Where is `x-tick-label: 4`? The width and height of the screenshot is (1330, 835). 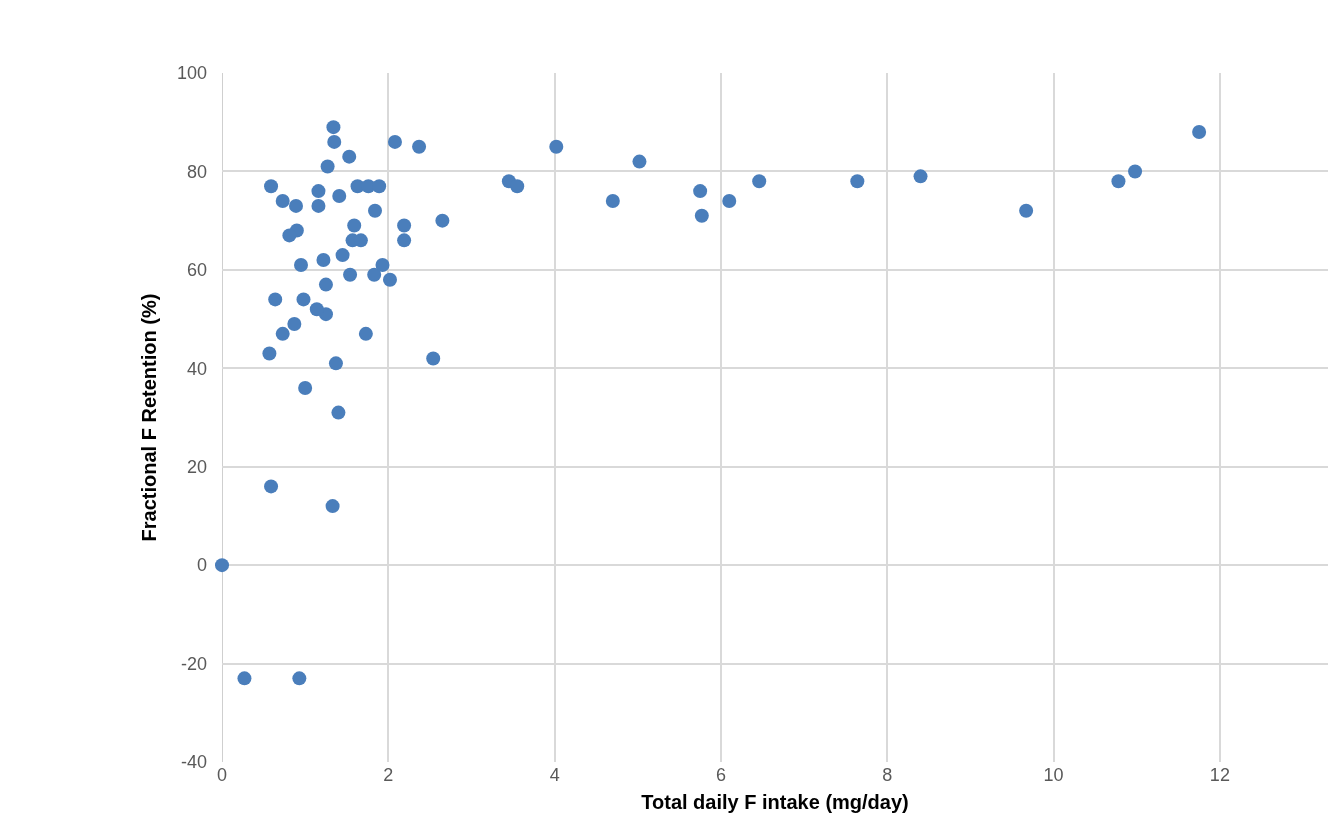 x-tick-label: 4 is located at coordinates (554, 775).